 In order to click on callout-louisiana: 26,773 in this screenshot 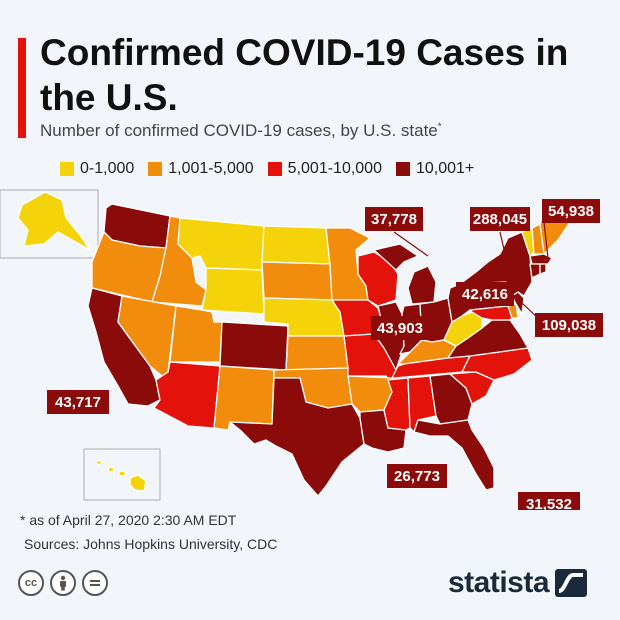, I will do `click(417, 476)`.